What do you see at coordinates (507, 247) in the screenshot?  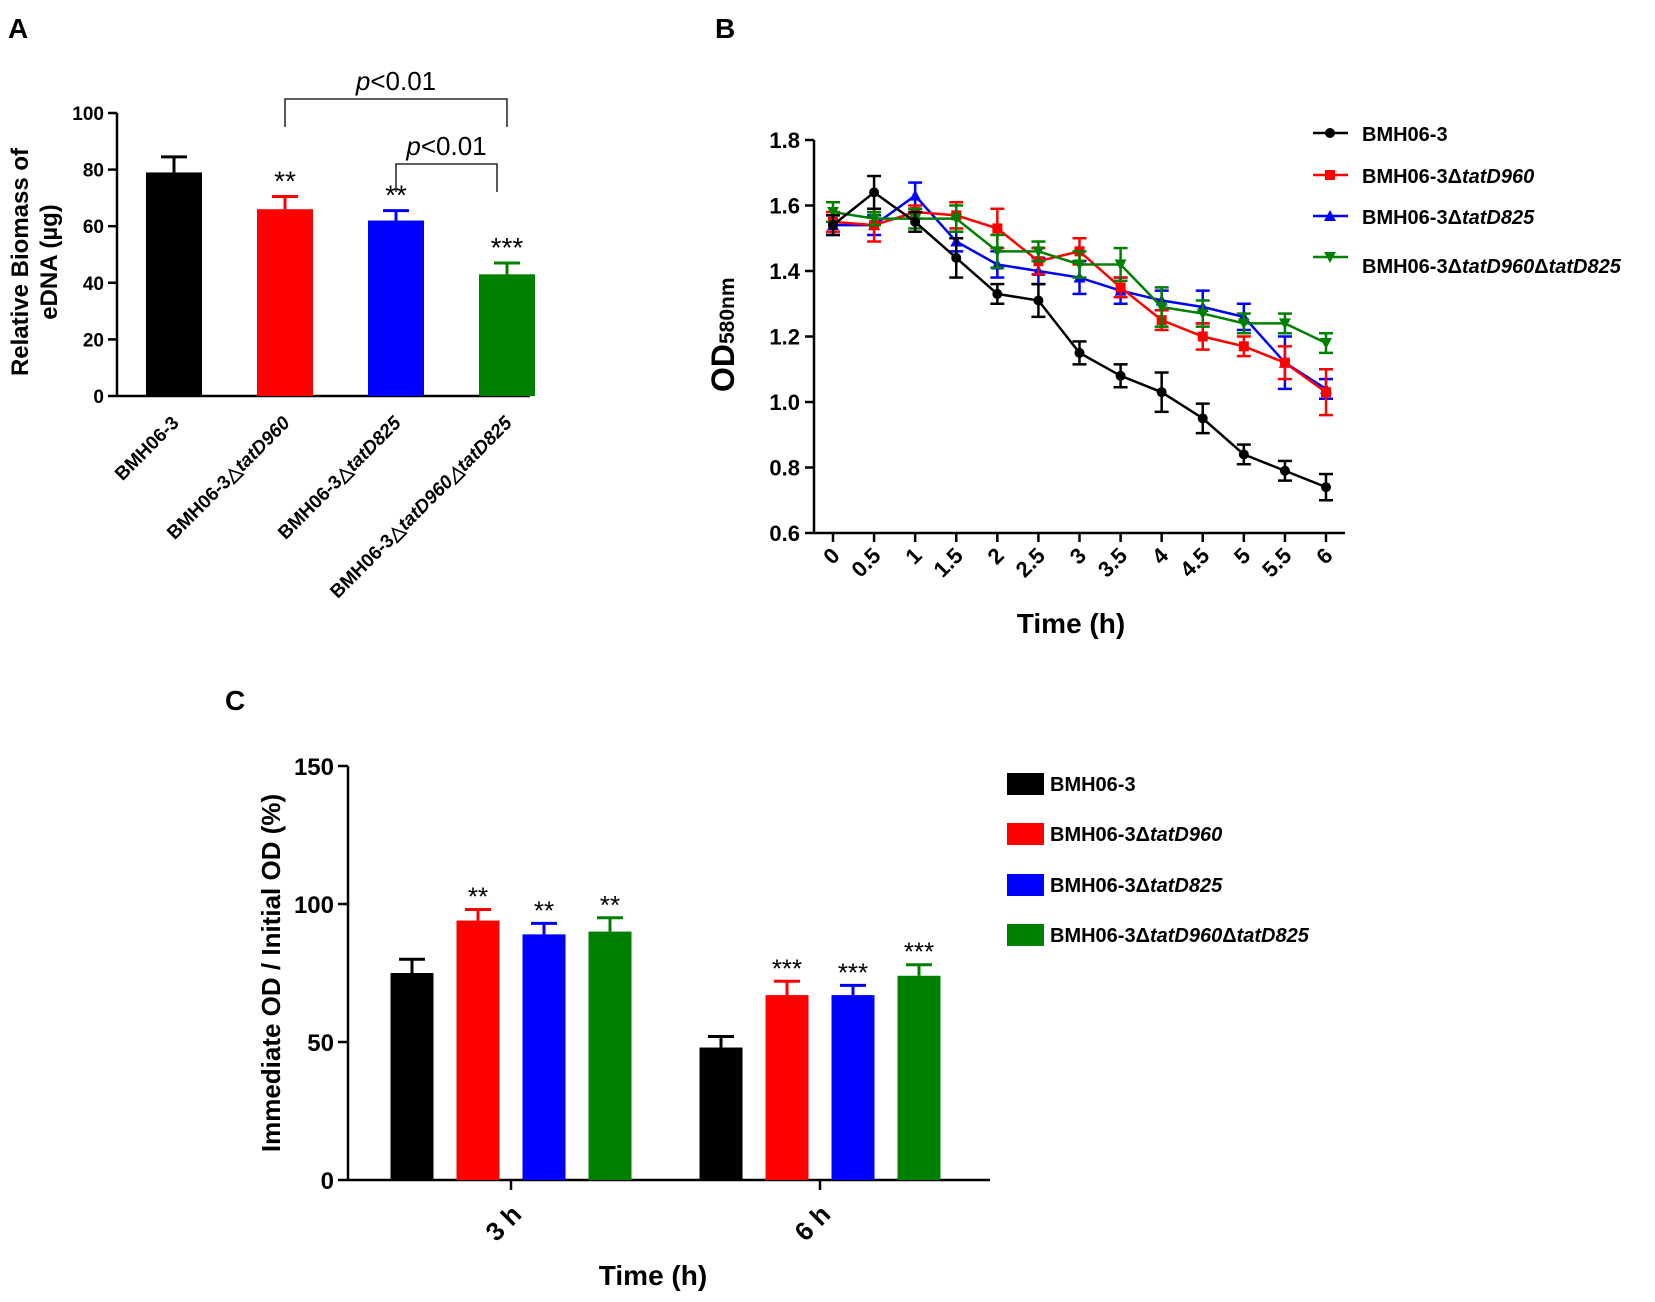 I see `panel-a-significance: ***` at bounding box center [507, 247].